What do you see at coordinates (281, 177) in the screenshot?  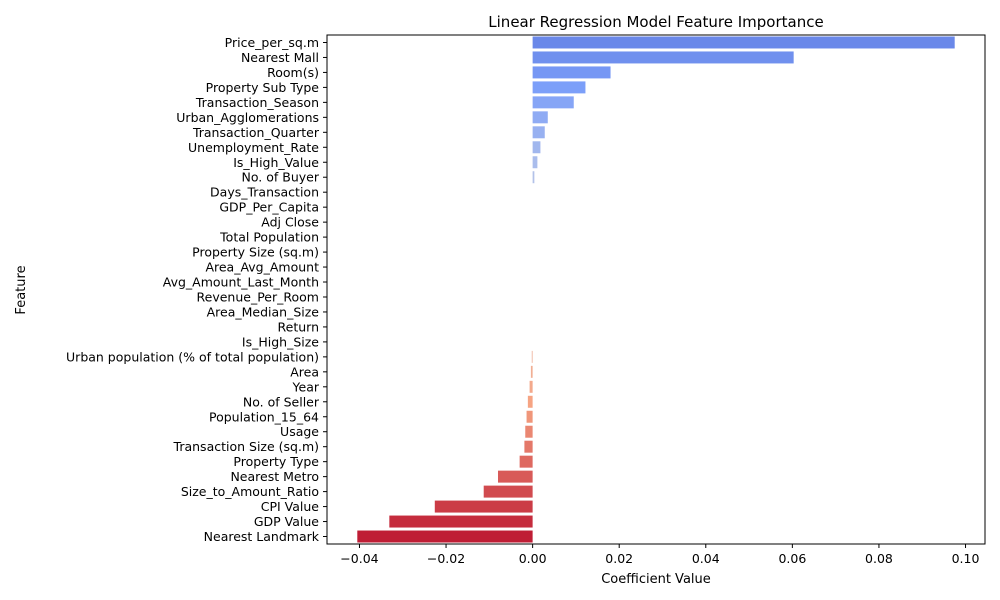 I see `y-tick-label: No. of Buyer` at bounding box center [281, 177].